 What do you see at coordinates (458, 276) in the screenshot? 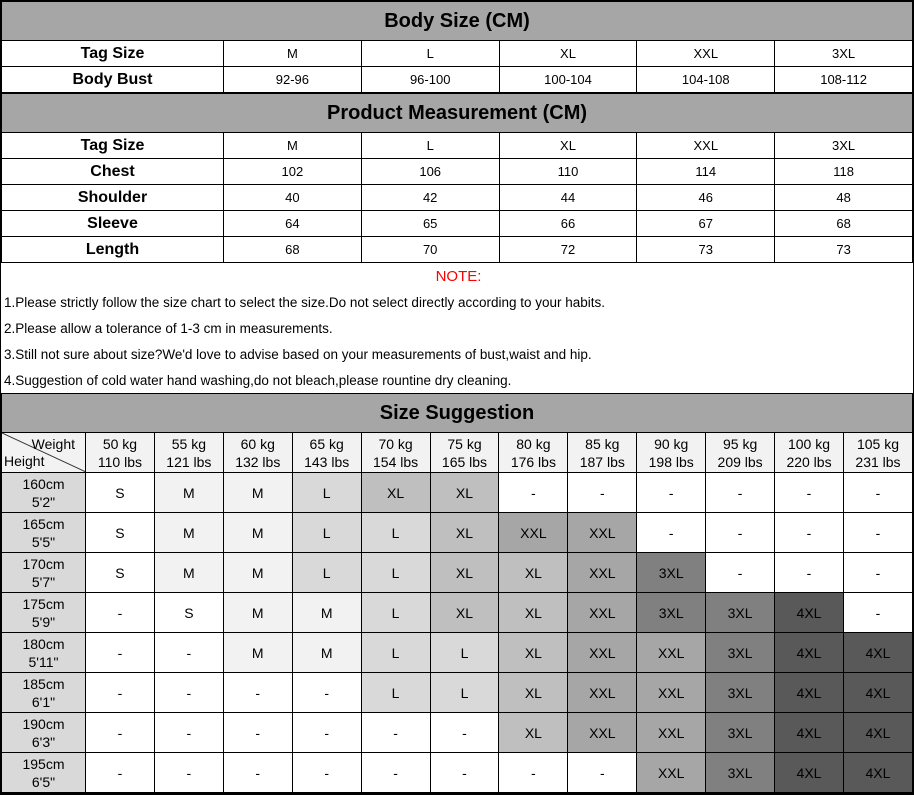
I see `note-title: NOTE:` at bounding box center [458, 276].